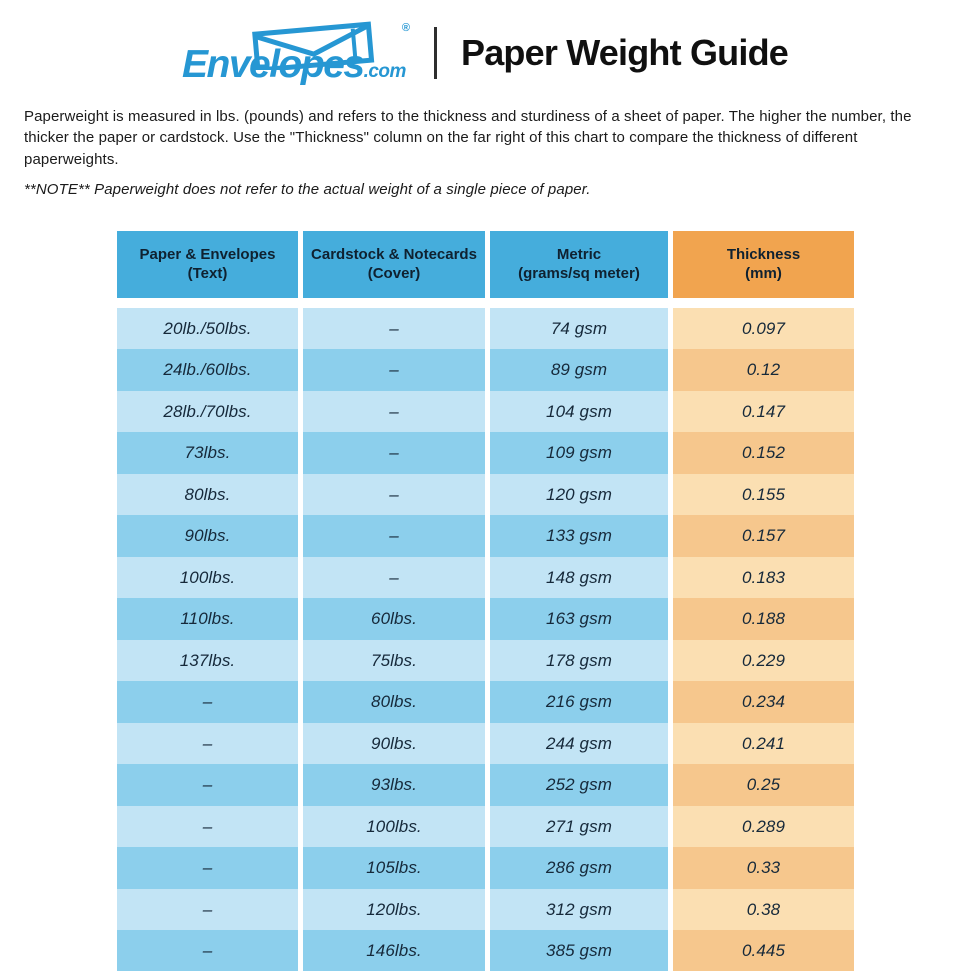 This screenshot has height=971, width=970. What do you see at coordinates (763, 411) in the screenshot?
I see `table-cell: 0.147` at bounding box center [763, 411].